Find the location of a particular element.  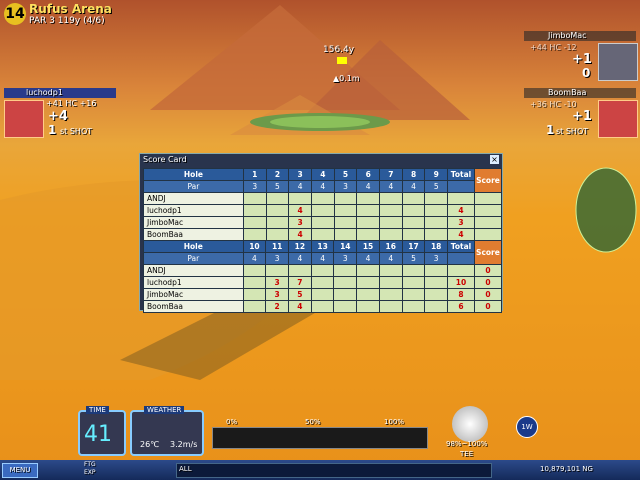

total-cell is located at coordinates (461, 198).